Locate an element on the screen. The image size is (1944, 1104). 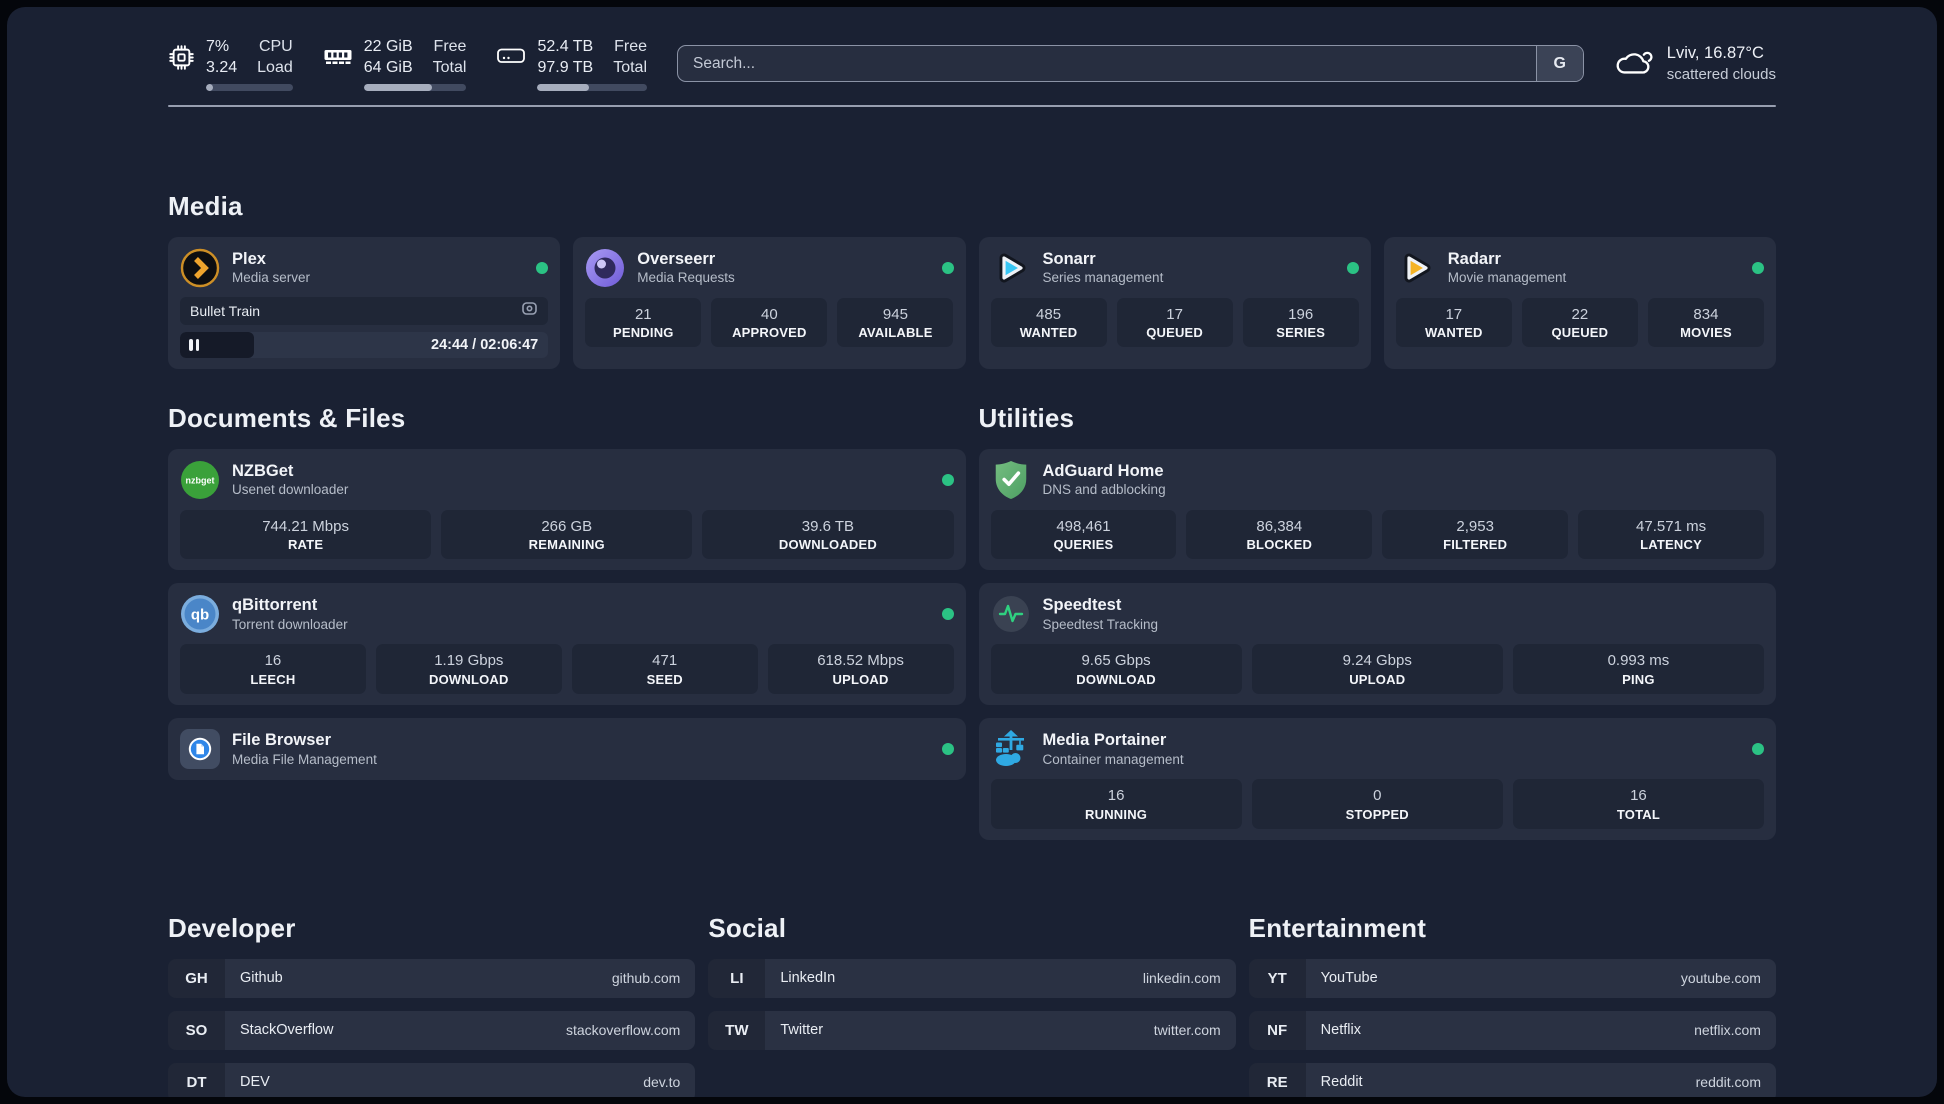
bookmark-linkedin: LI LinkedIn linkedin.com is located at coordinates (972, 978).